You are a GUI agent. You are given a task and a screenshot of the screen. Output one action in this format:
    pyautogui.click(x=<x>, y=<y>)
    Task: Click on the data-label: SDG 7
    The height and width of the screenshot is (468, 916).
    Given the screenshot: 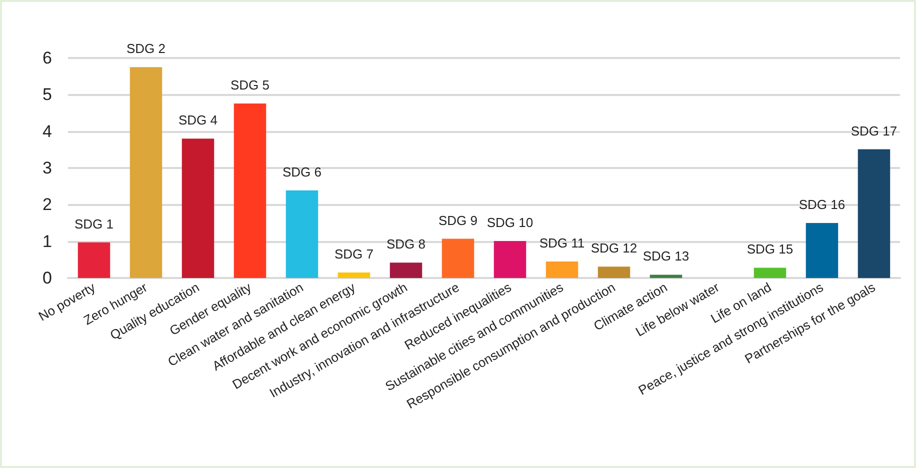 What is the action you would take?
    pyautogui.click(x=354, y=254)
    